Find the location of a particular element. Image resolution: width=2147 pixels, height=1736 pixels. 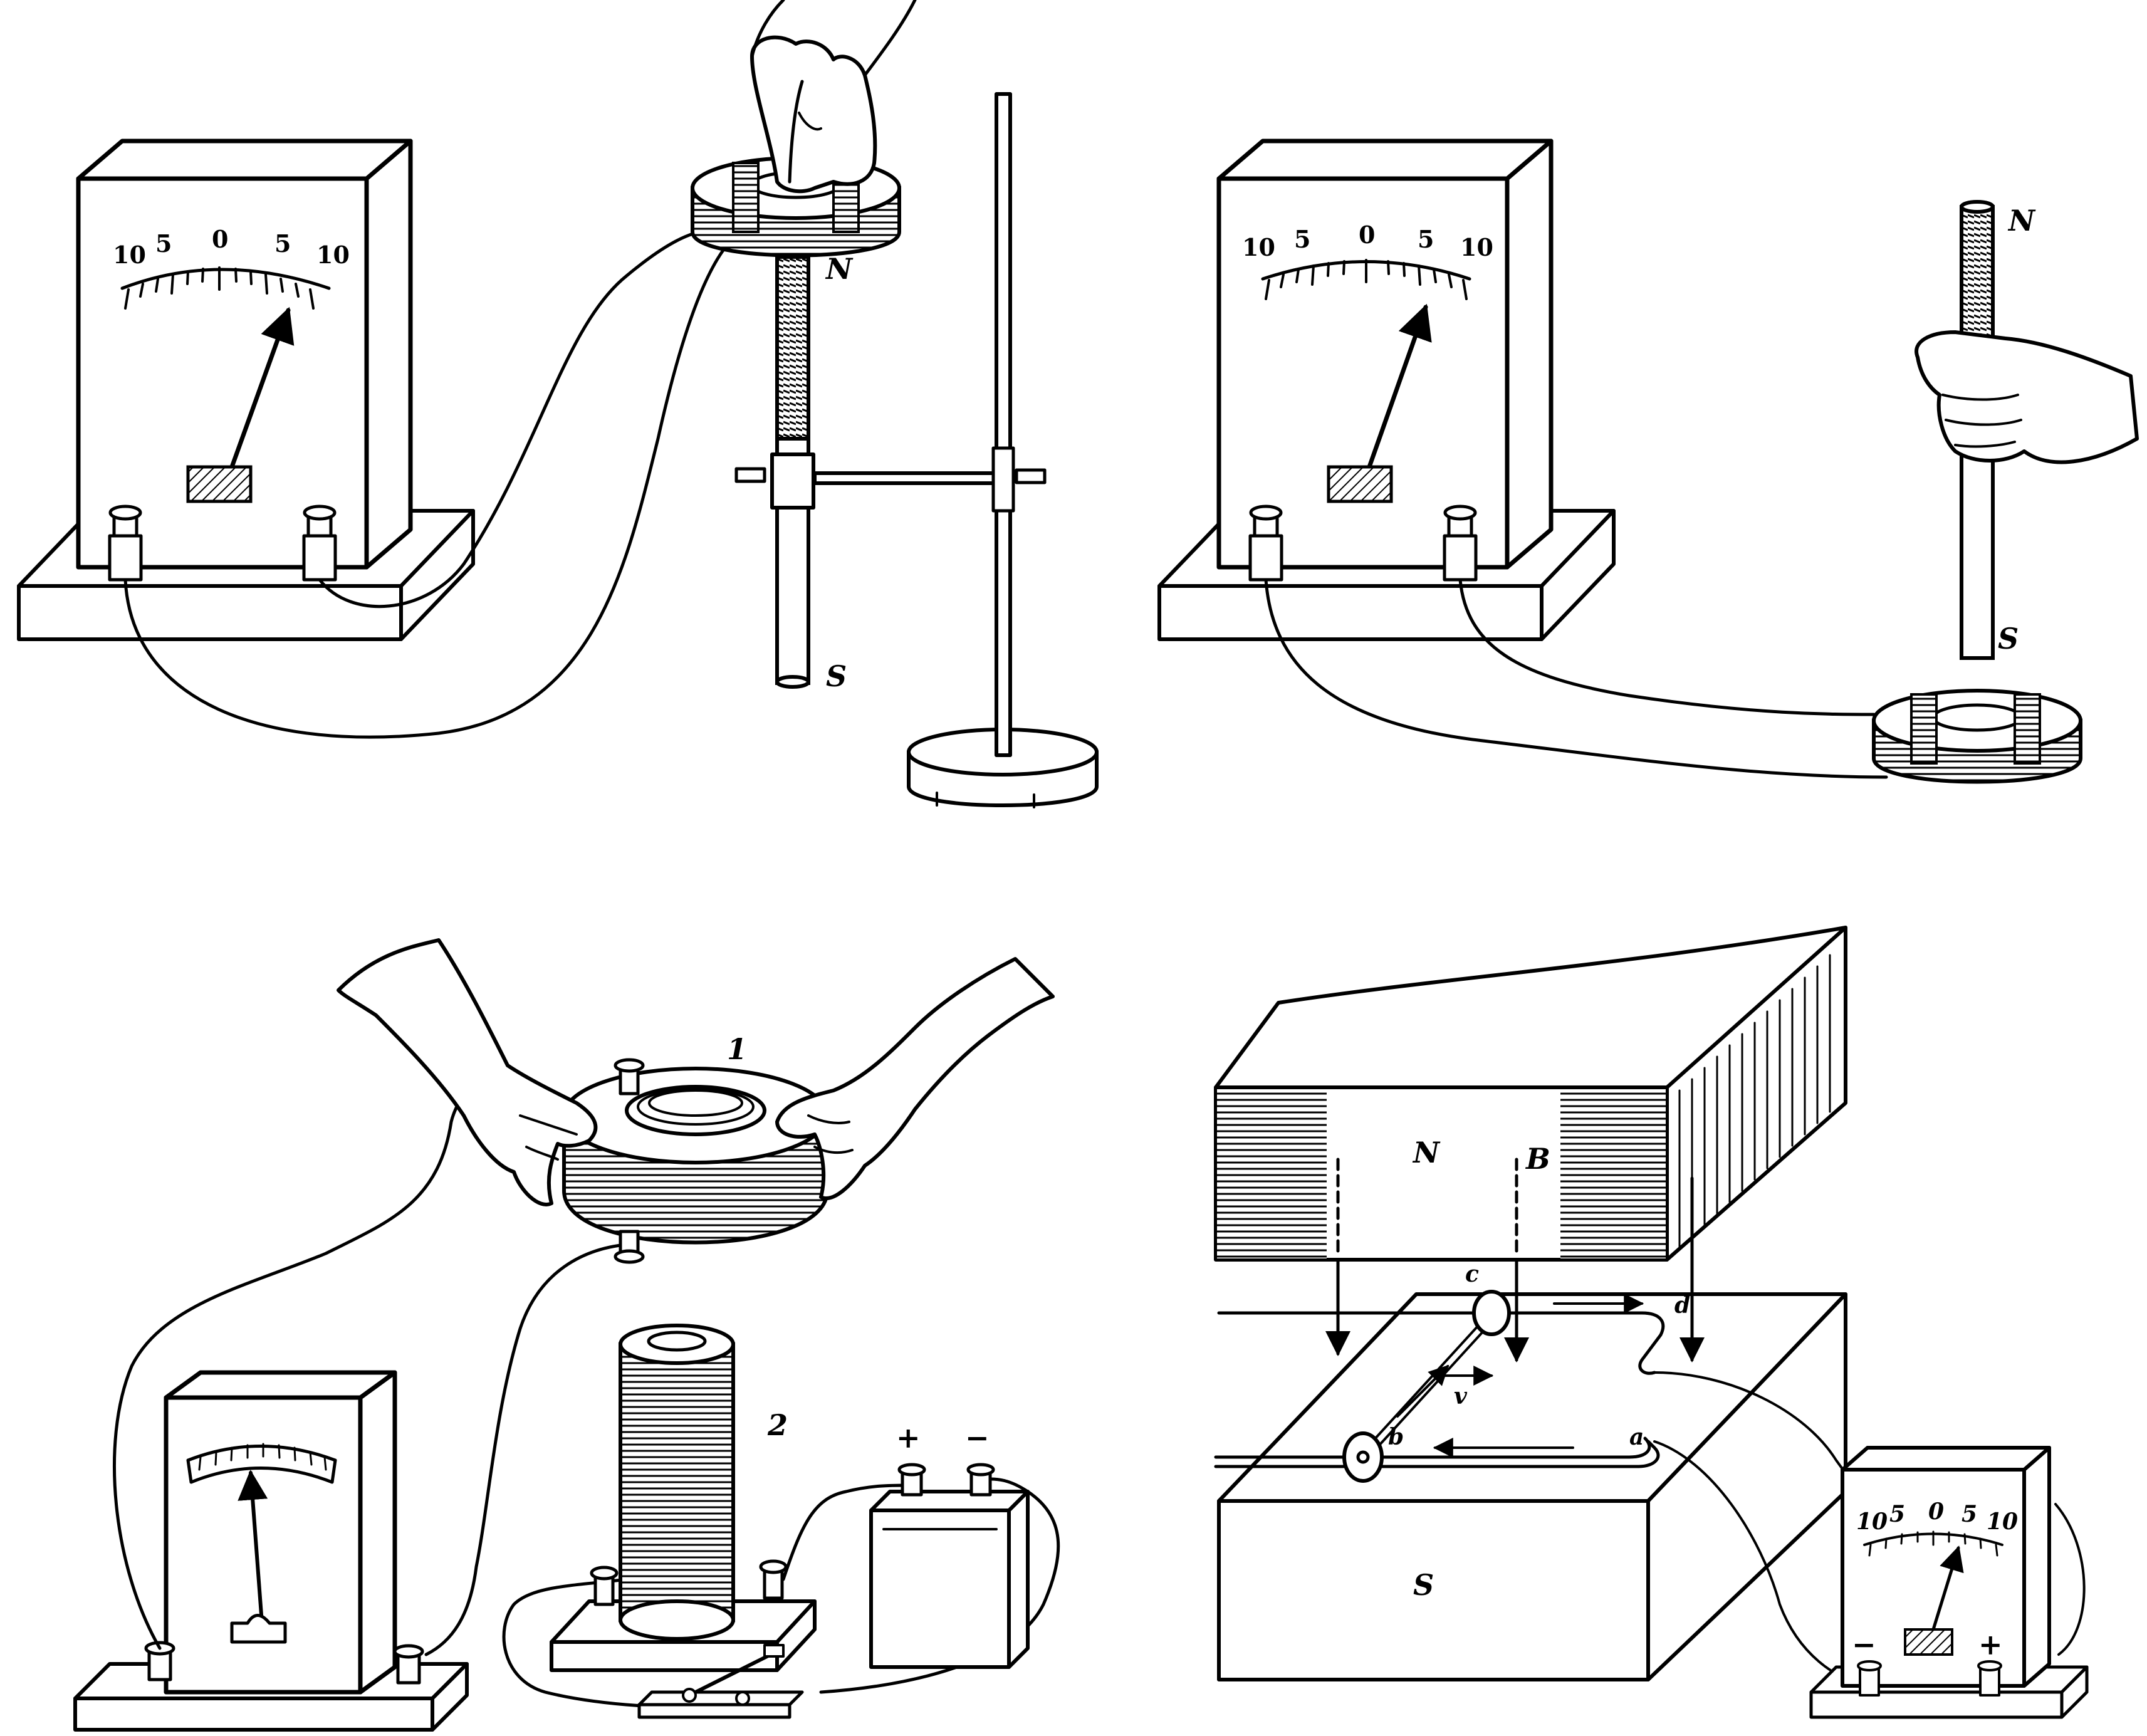

meter-plus-label: + is located at coordinates (1991, 1644).